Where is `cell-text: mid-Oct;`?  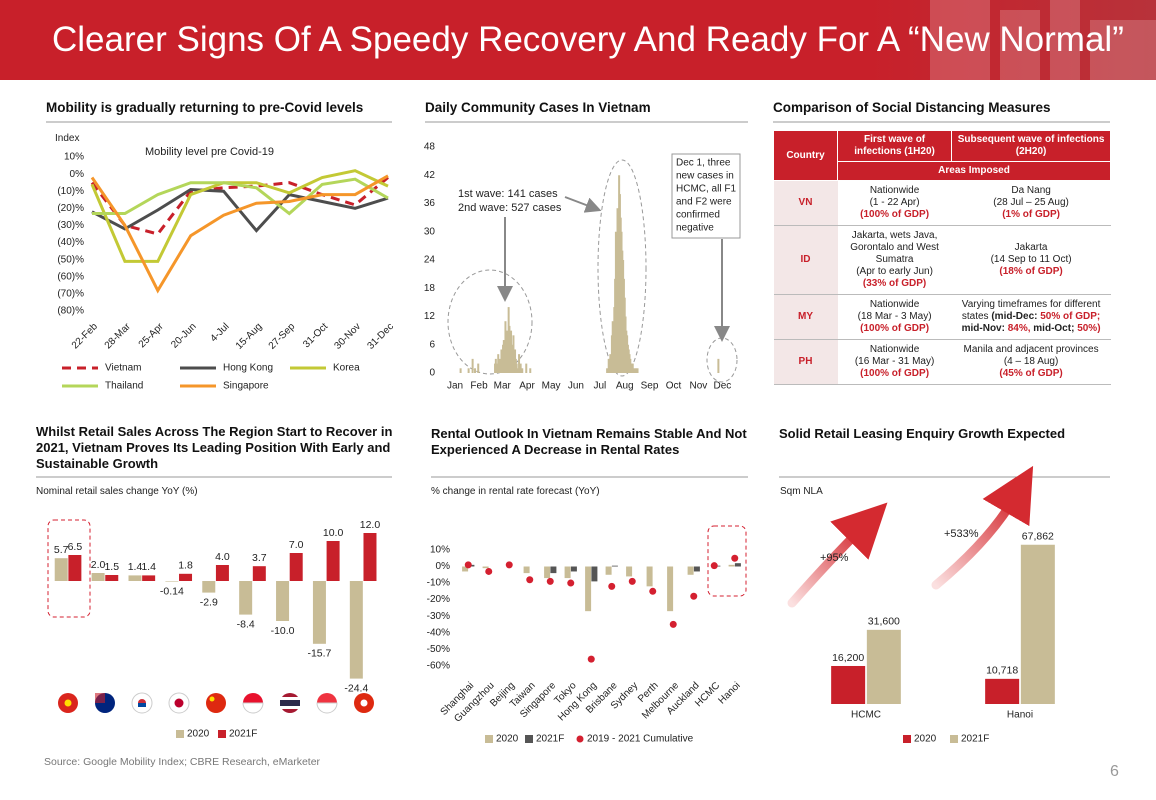 cell-text: mid-Oct; is located at coordinates (1054, 328).